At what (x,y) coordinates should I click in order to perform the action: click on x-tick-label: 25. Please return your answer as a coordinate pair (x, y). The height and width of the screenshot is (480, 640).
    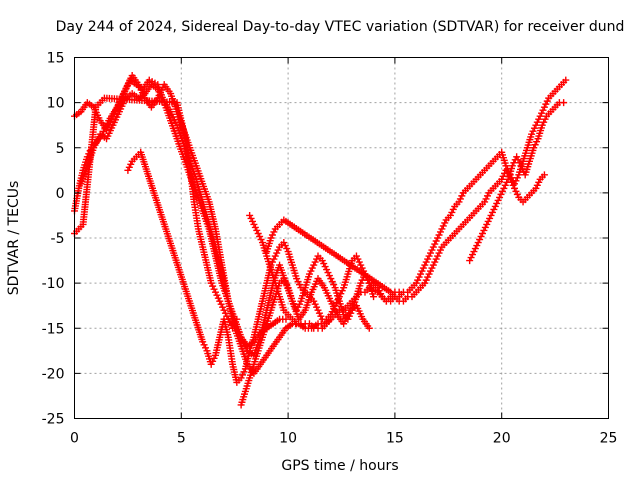
    Looking at the image, I should click on (609, 439).